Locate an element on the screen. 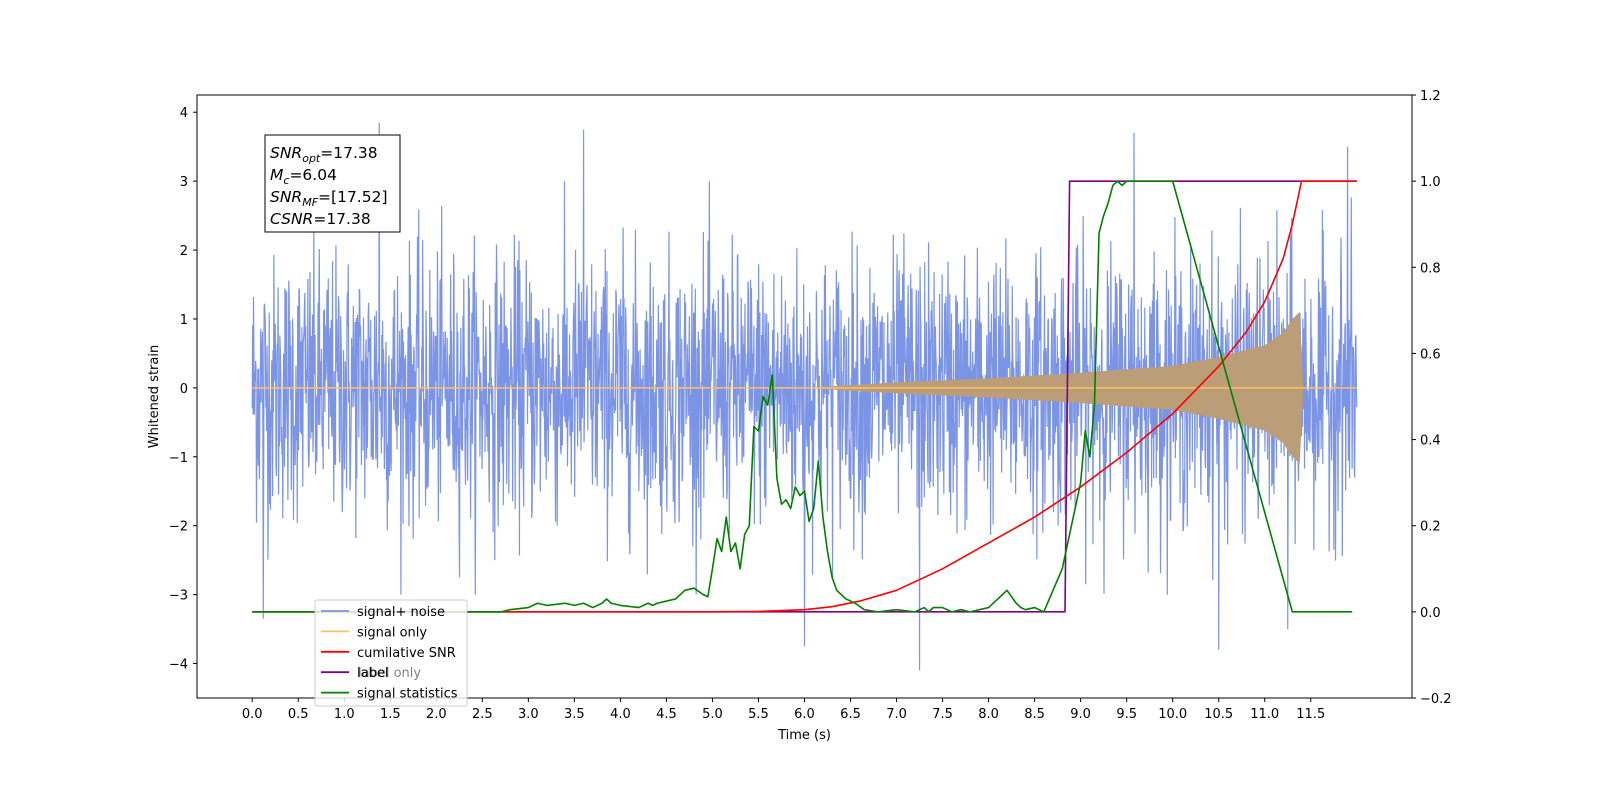 Image resolution: width=1600 pixels, height=800 pixels. legend-item: signal+ noise is located at coordinates (383, 612).